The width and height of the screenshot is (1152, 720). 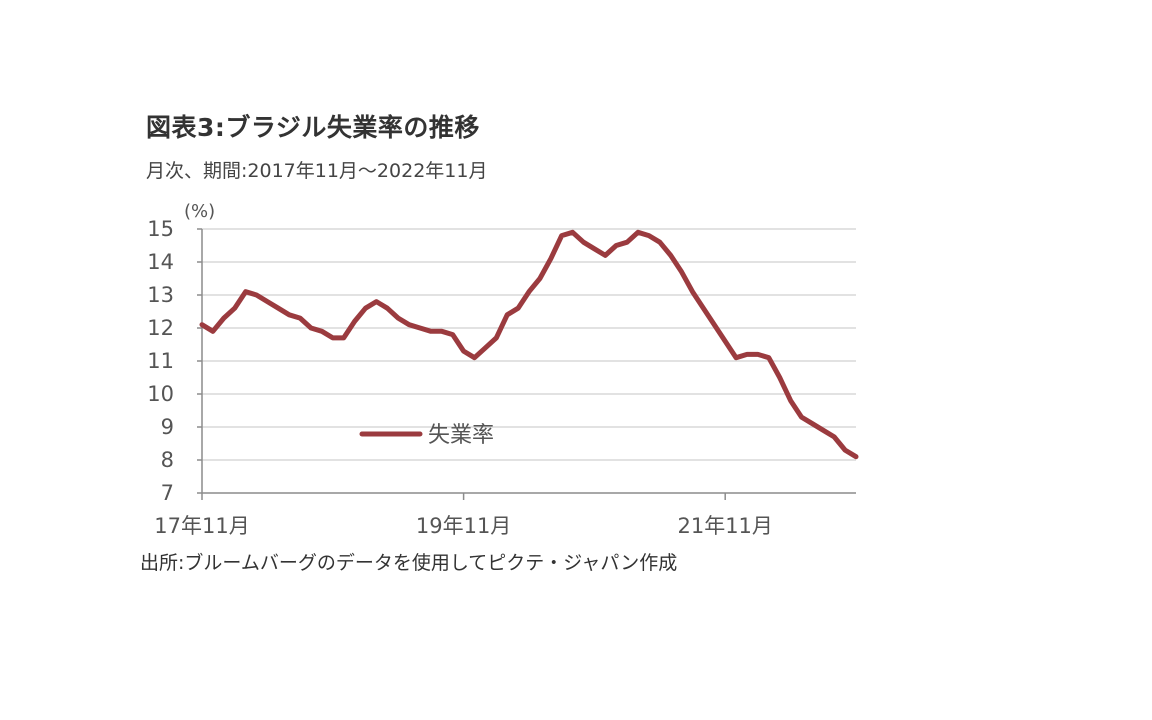 I want to click on y-tick-label: 15, so click(x=160, y=229).